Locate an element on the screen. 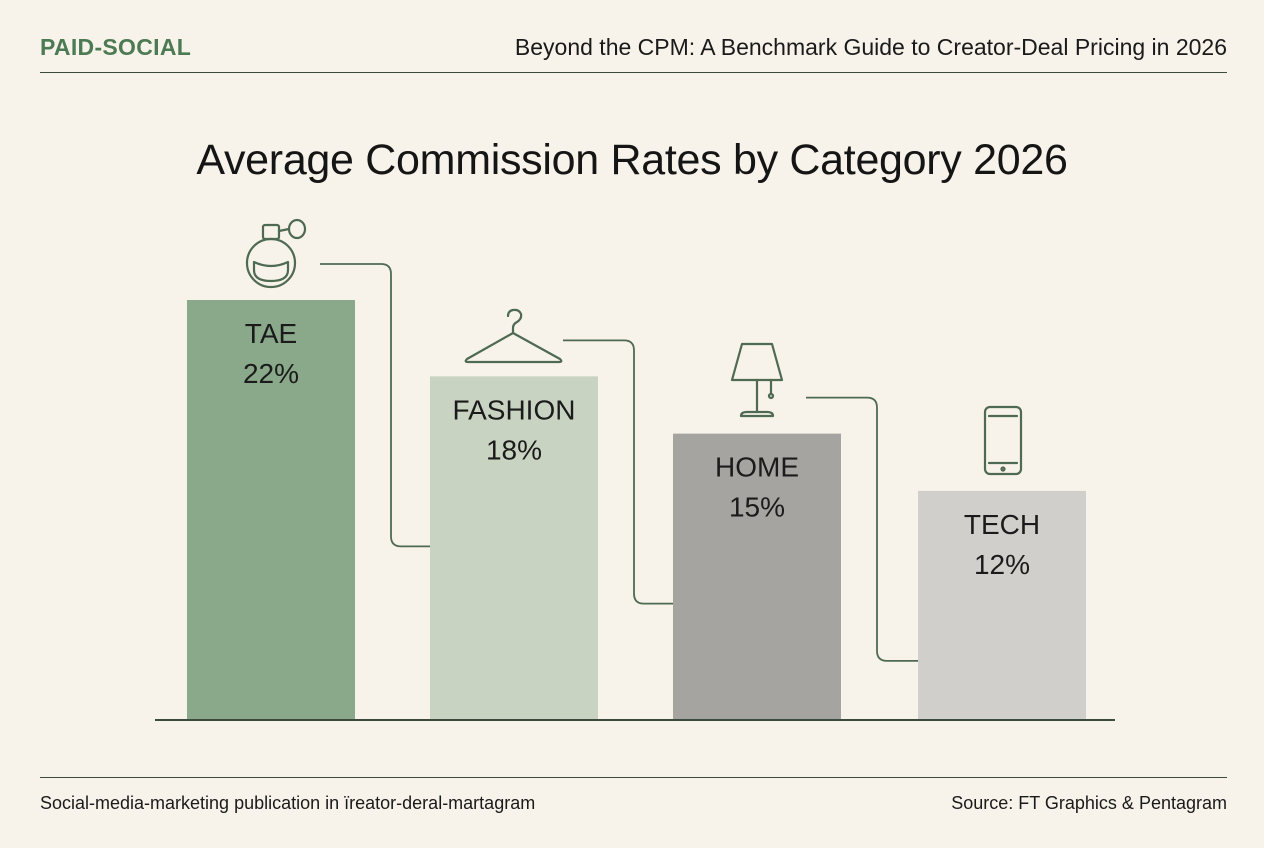 Image resolution: width=1264 pixels, height=848 pixels. bar-fashion is located at coordinates (514, 548).